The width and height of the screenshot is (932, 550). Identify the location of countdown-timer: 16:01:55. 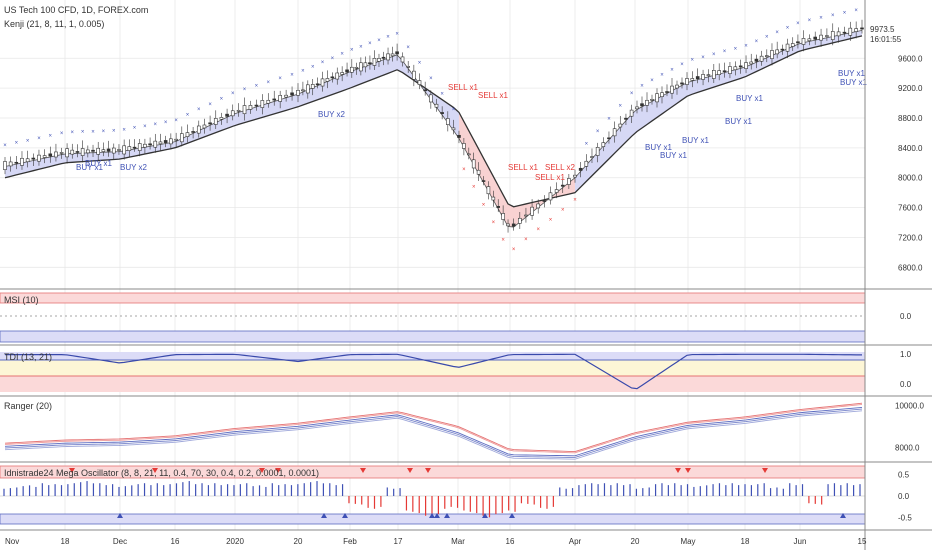
(886, 39).